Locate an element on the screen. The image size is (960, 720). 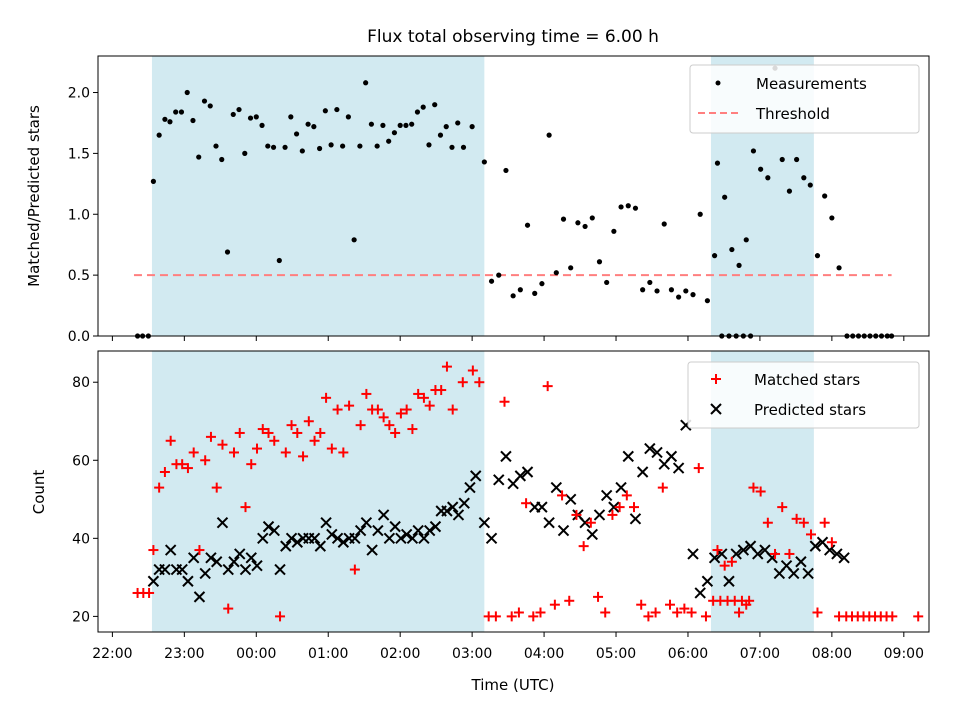
y-tick-label: 1.0 is located at coordinates (79, 215).